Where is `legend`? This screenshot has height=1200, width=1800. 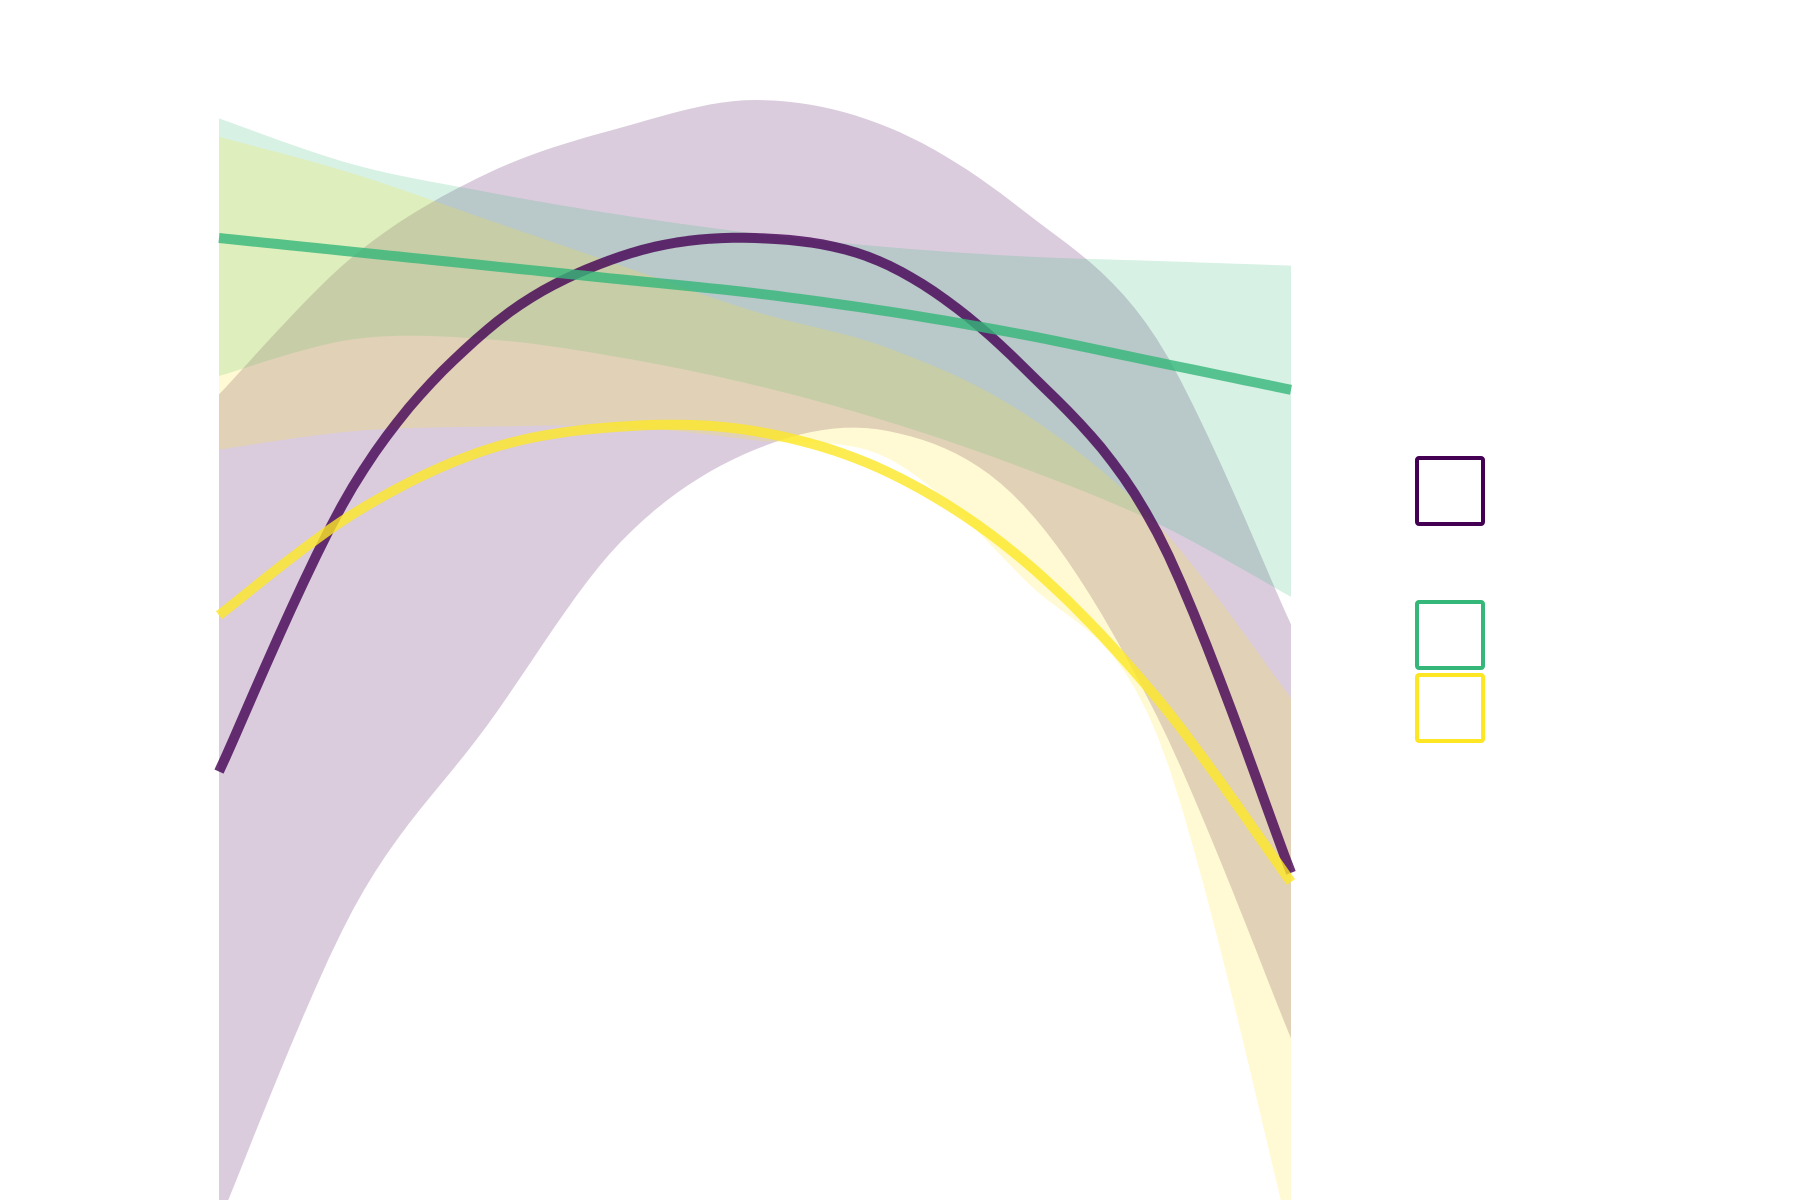
legend is located at coordinates (1450, 599).